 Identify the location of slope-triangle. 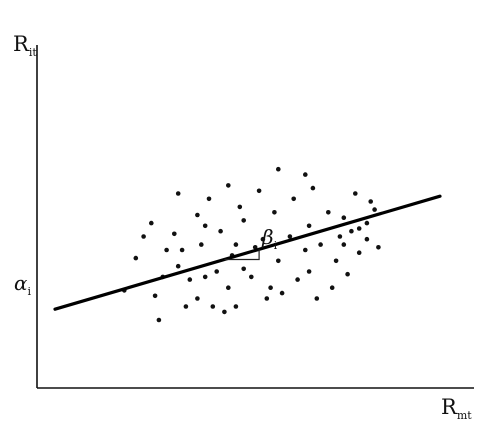
(242, 255).